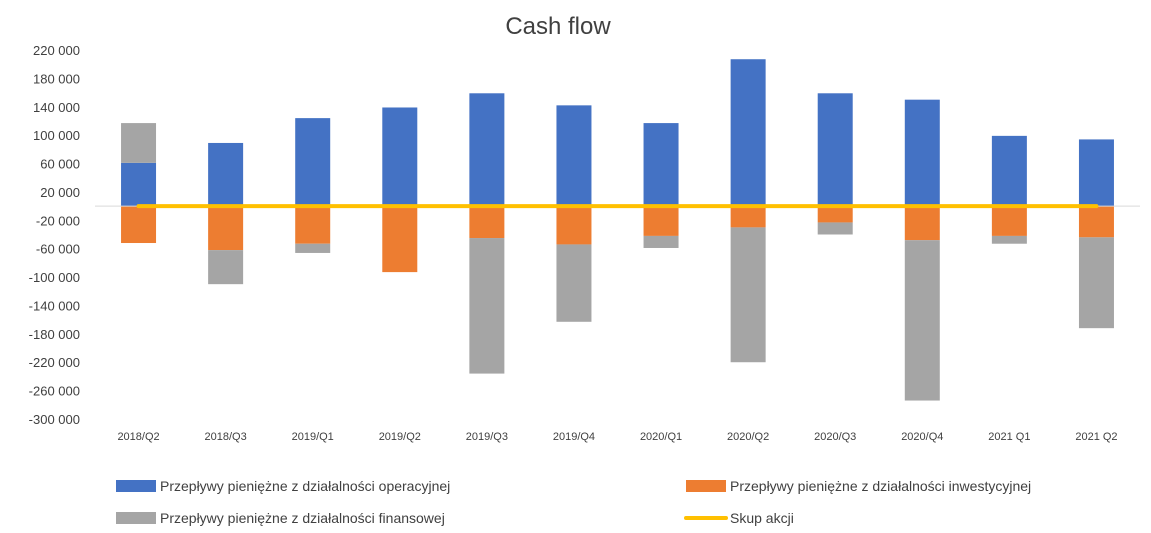  I want to click on x-tick-label: 2020/Q3, so click(835, 437).